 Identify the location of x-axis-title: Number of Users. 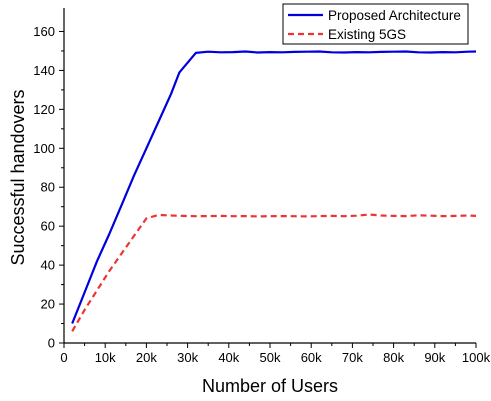
(270, 386).